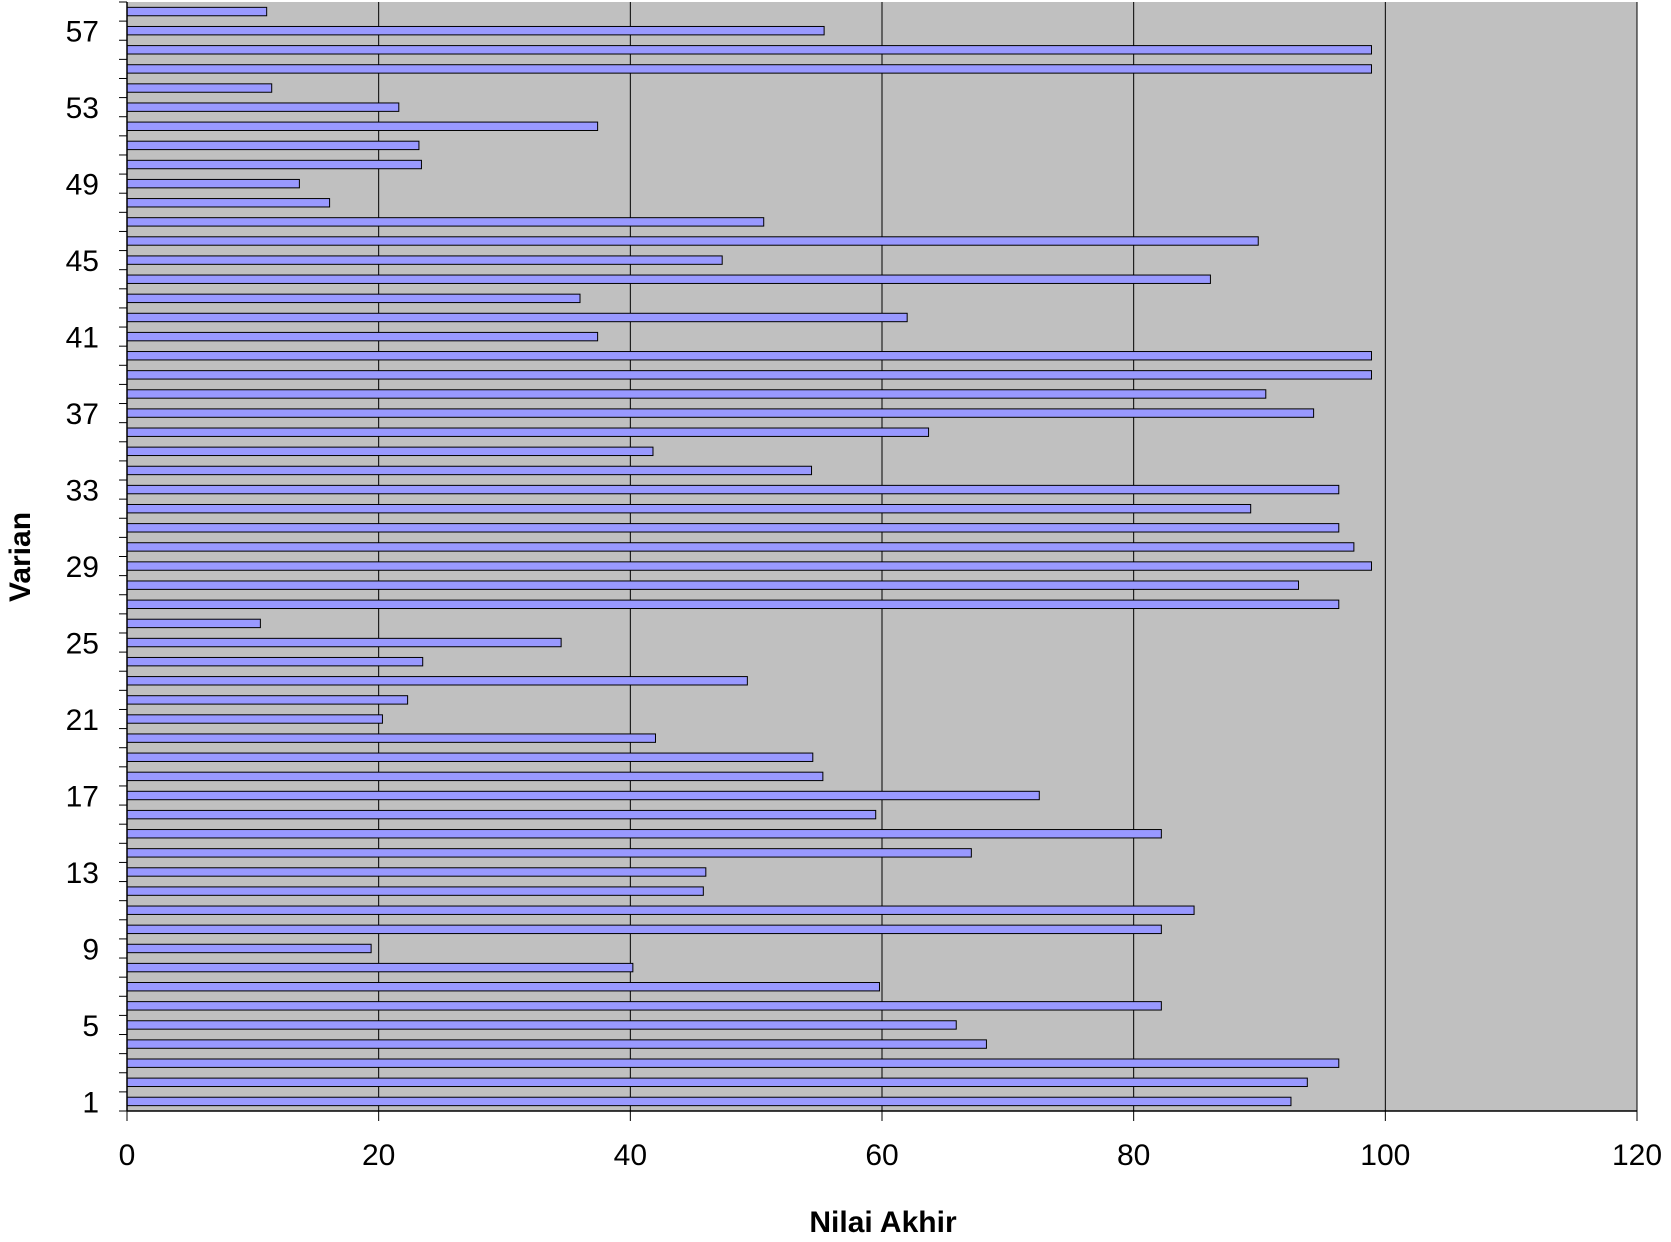 Image resolution: width=1671 pixels, height=1242 pixels. Describe the element at coordinates (82, 720) in the screenshot. I see `y-tick-label: 21` at that location.